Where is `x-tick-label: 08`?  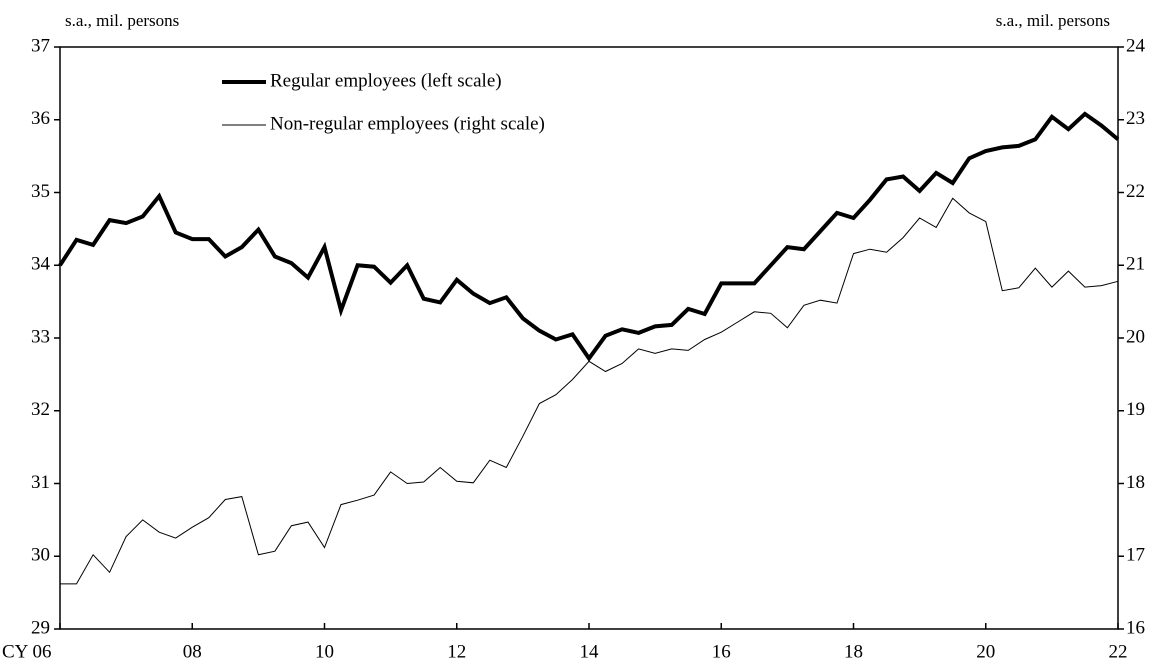
x-tick-label: 08 is located at coordinates (192, 651).